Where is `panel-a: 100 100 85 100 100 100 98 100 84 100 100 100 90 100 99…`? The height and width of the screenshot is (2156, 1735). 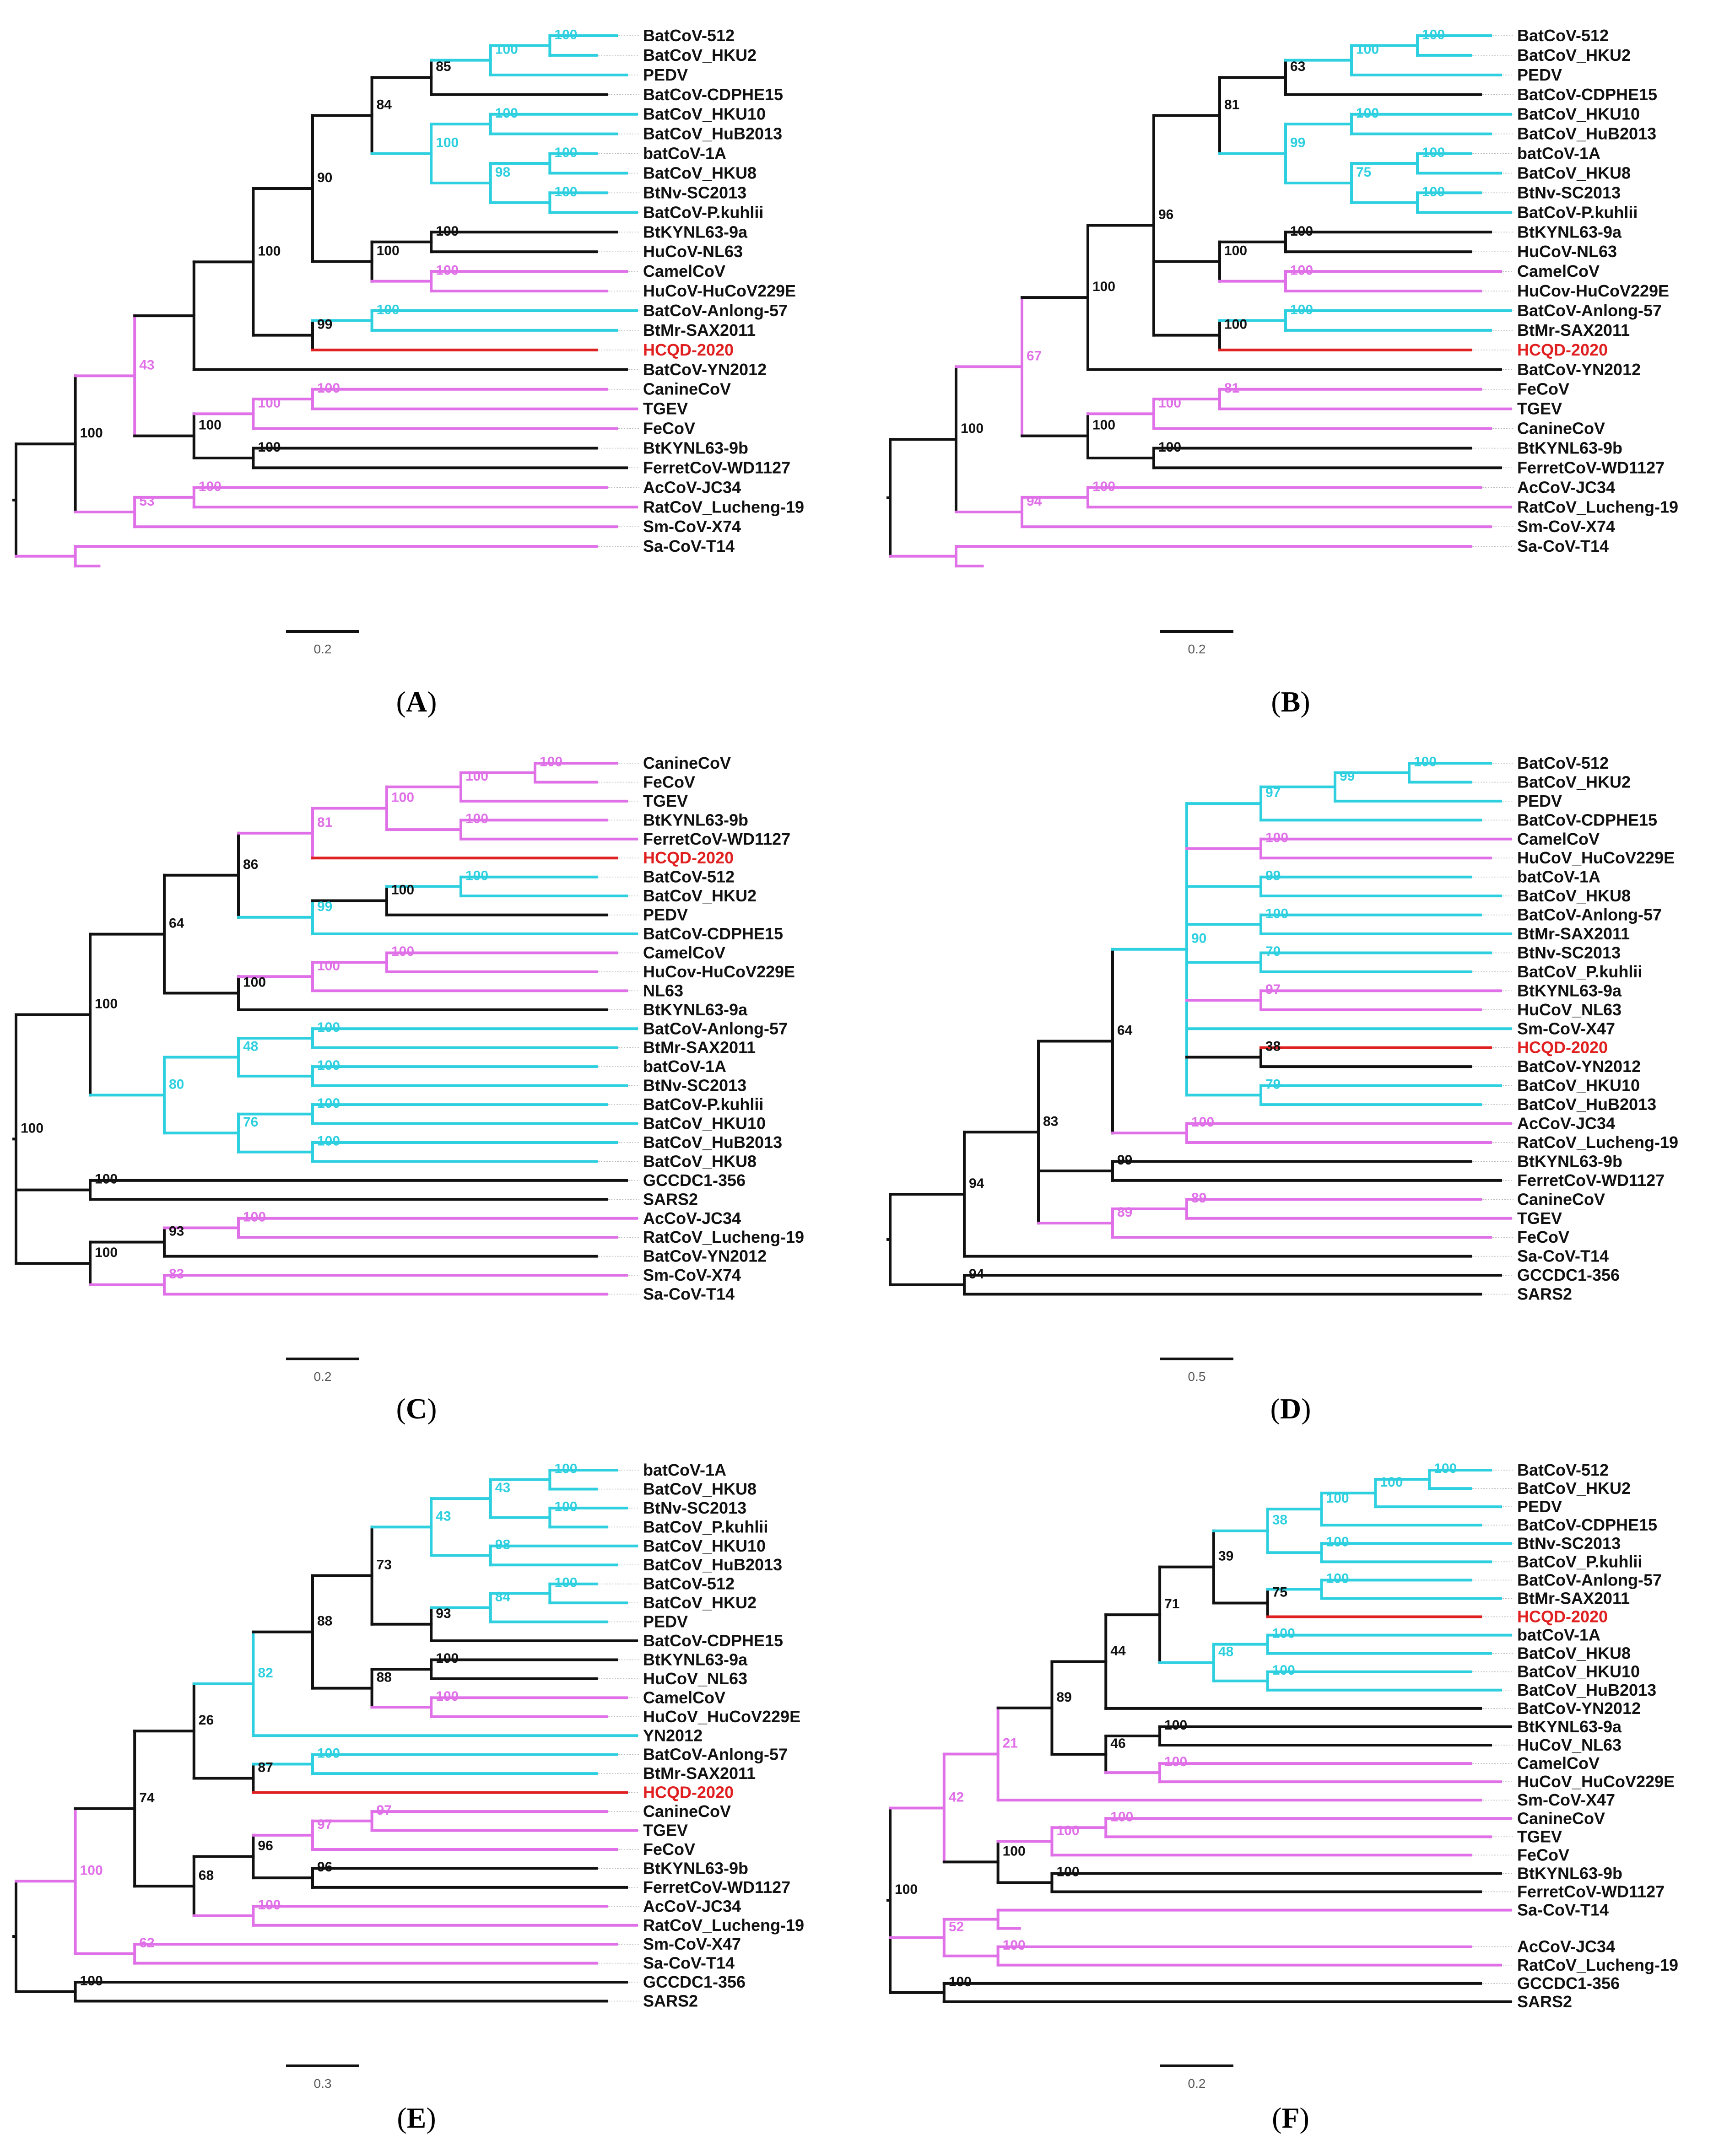
panel-a: 100 100 85 100 100 100 98 100 84 100 100 100 90 100 99… is located at coordinates (408, 372).